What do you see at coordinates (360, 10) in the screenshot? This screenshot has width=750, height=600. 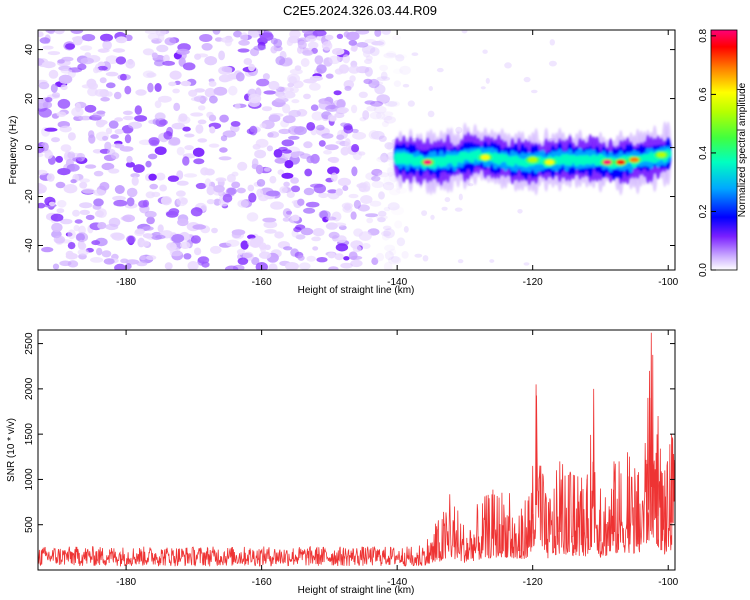 I see `figure-title: C2E5.2024.326.03.44.R09` at bounding box center [360, 10].